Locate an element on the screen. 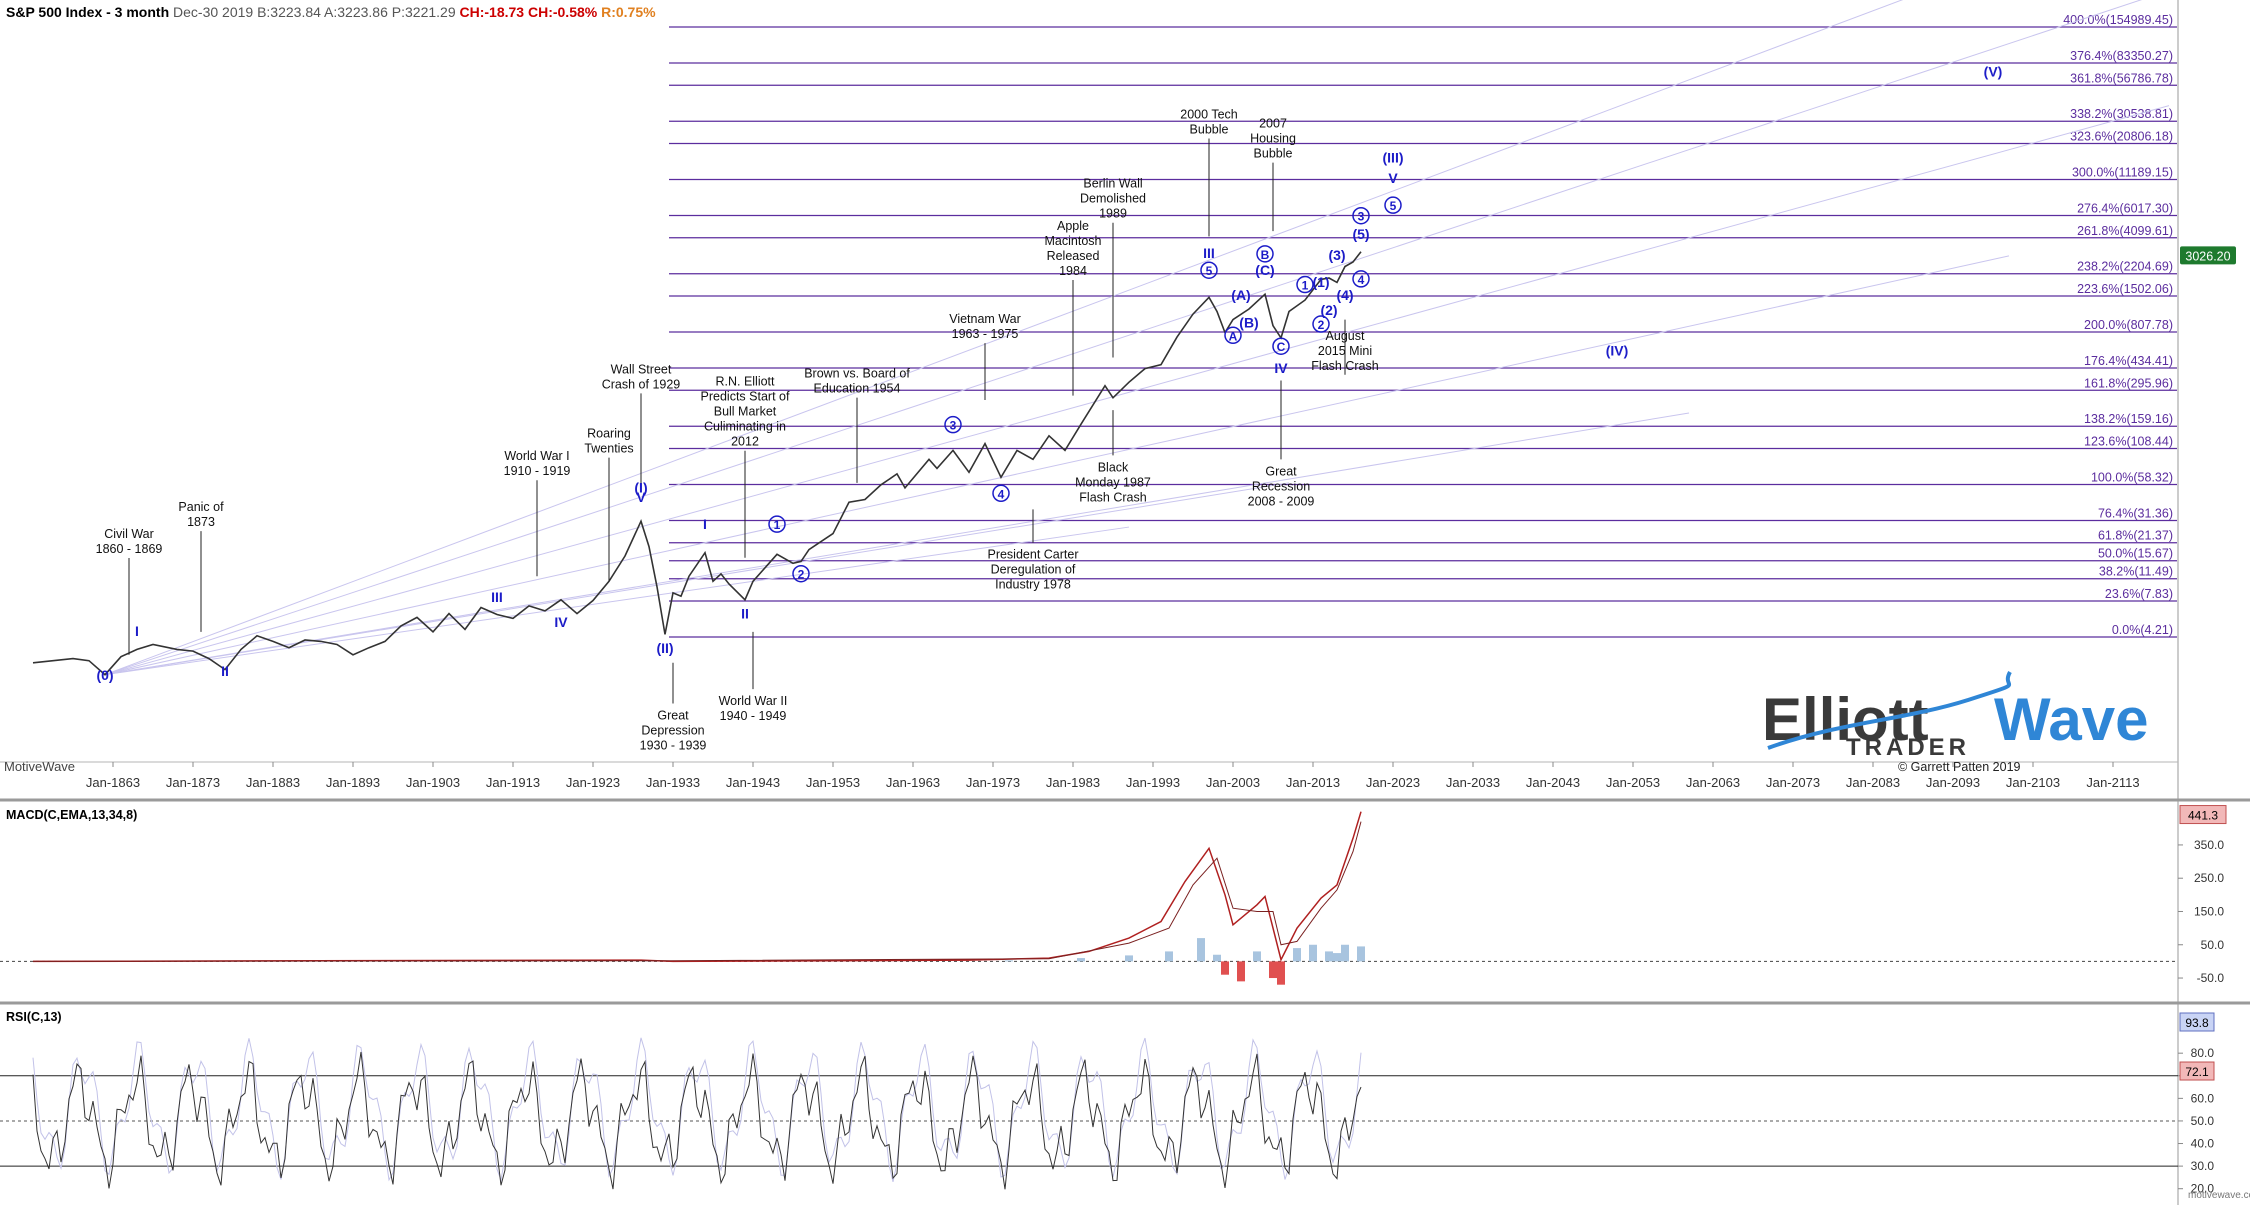 This screenshot has width=2250, height=1205. wave-label: (A) is located at coordinates (1240, 295).